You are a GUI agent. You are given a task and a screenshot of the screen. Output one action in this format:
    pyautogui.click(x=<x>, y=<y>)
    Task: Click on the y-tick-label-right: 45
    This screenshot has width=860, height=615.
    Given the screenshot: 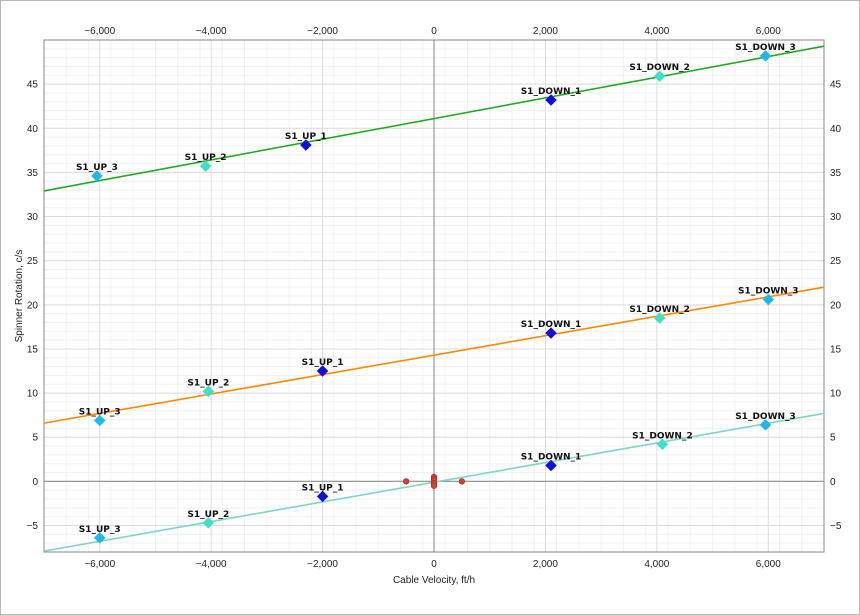 What is the action you would take?
    pyautogui.click(x=836, y=85)
    